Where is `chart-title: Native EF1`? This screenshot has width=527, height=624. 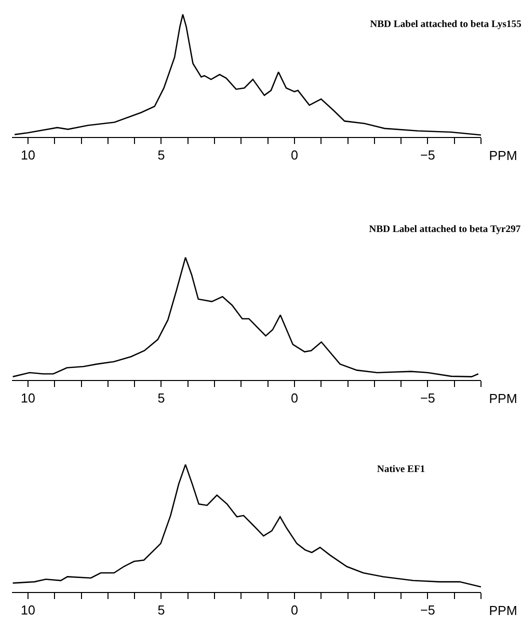 chart-title: Native EF1 is located at coordinates (401, 469).